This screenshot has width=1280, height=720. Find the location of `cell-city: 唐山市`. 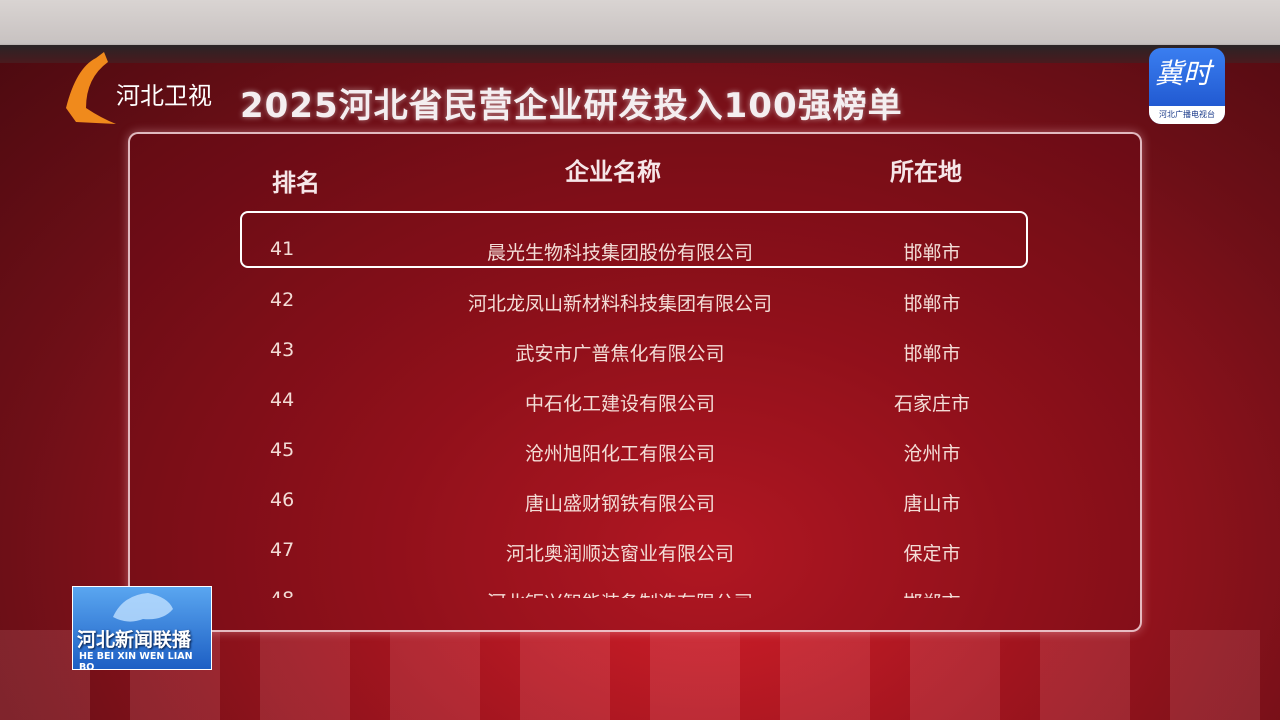

cell-city: 唐山市 is located at coordinates (932, 504).